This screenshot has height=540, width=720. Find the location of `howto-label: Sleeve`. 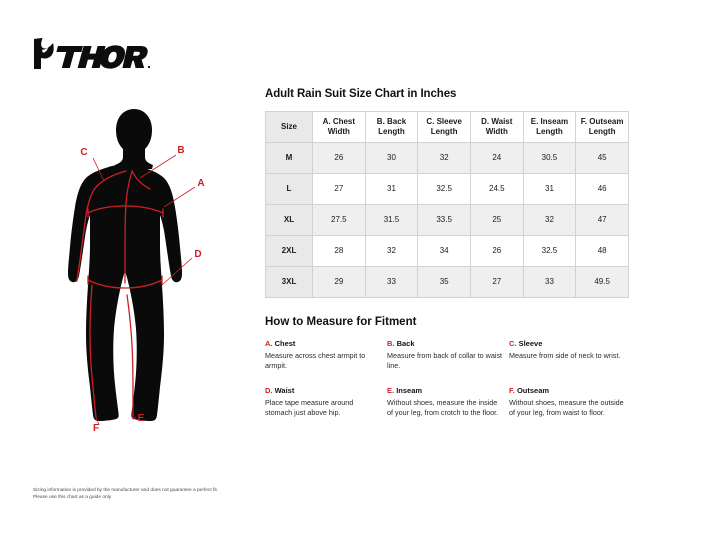

howto-label: Sleeve is located at coordinates (530, 343).